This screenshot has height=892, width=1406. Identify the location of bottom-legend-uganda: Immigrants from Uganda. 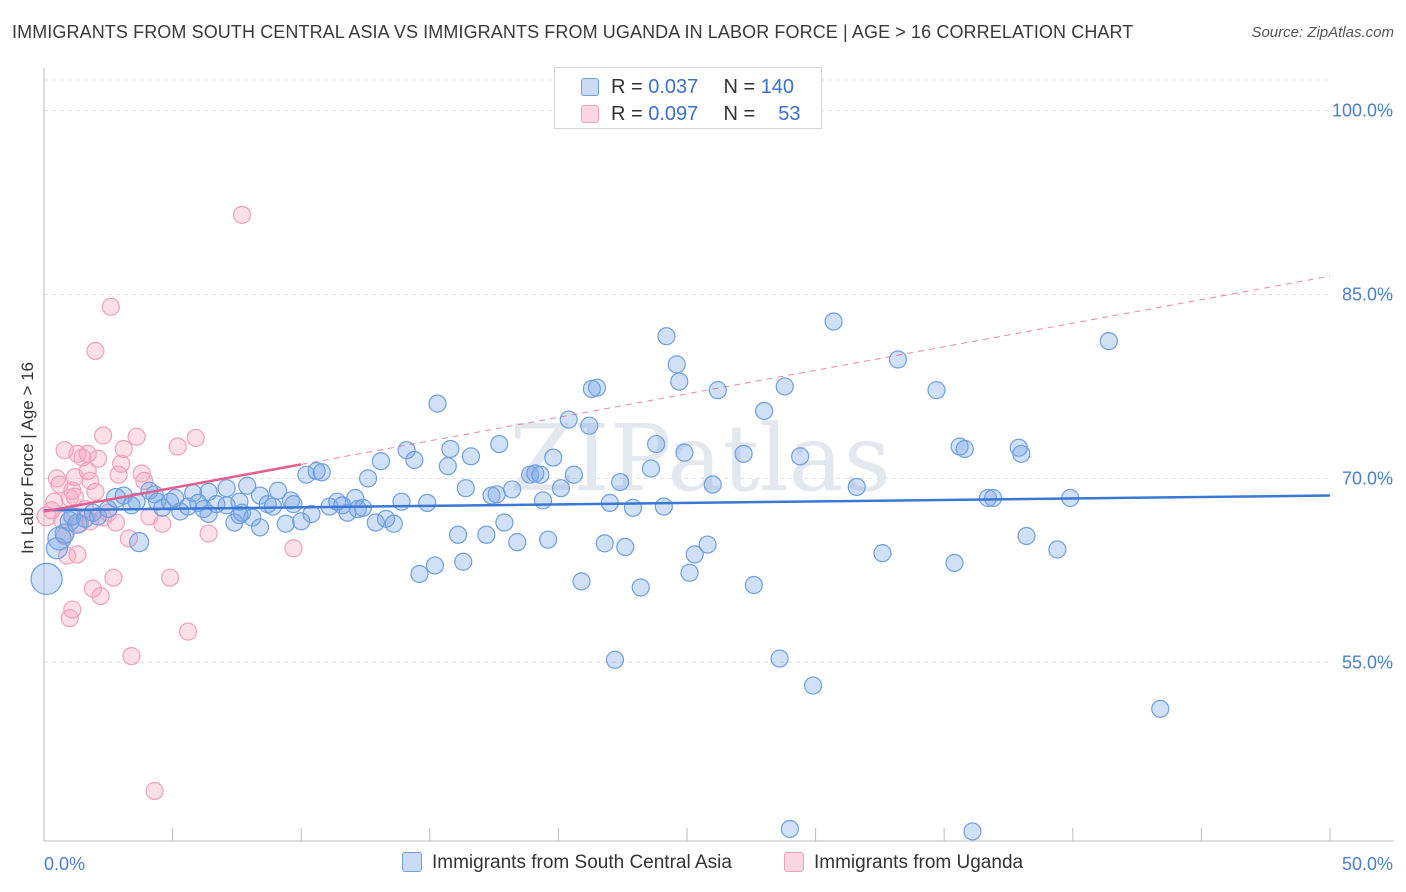
(903, 863).